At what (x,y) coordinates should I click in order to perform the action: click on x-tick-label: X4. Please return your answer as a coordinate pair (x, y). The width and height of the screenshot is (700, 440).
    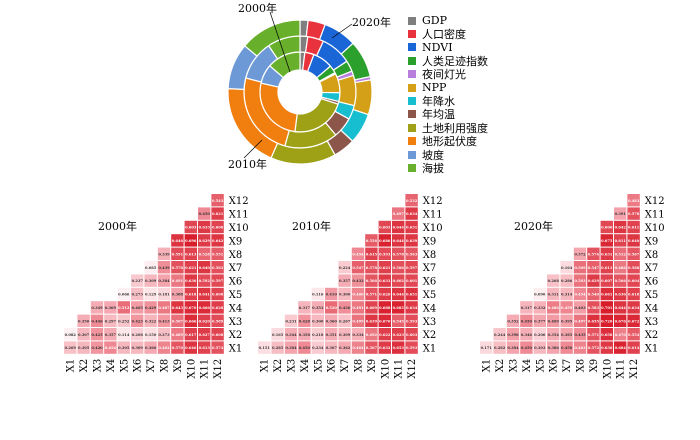
    Looking at the image, I should click on (527, 365).